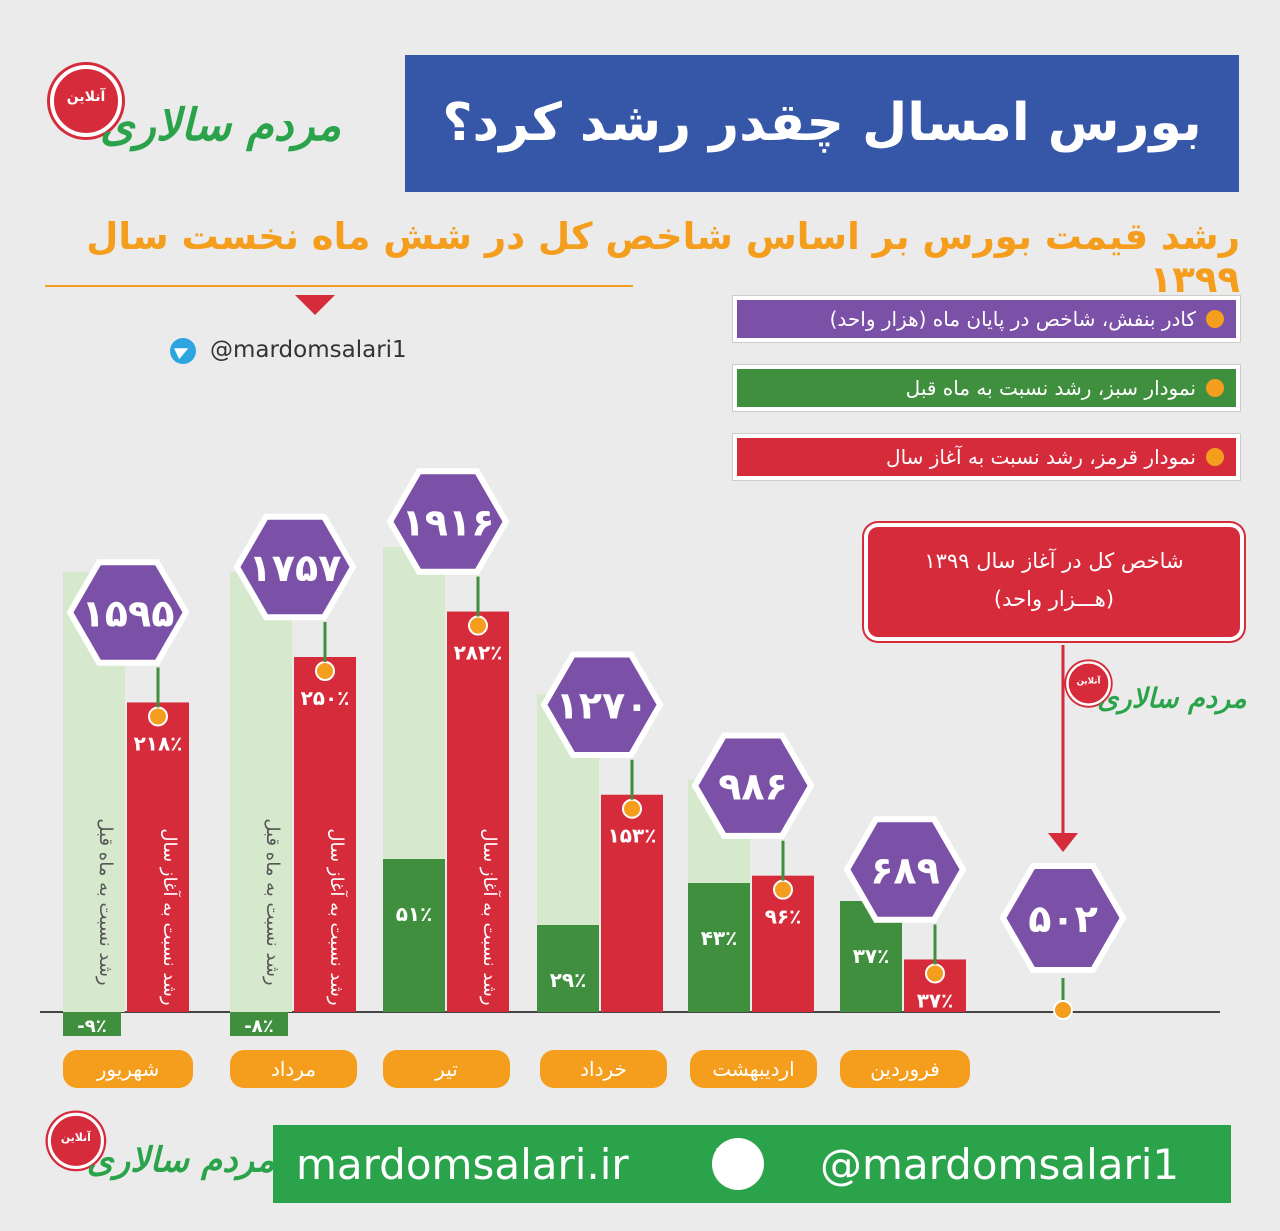 This screenshot has height=1231, width=1280. Describe the element at coordinates (339, 286) in the screenshot. I see `divider-line` at that location.